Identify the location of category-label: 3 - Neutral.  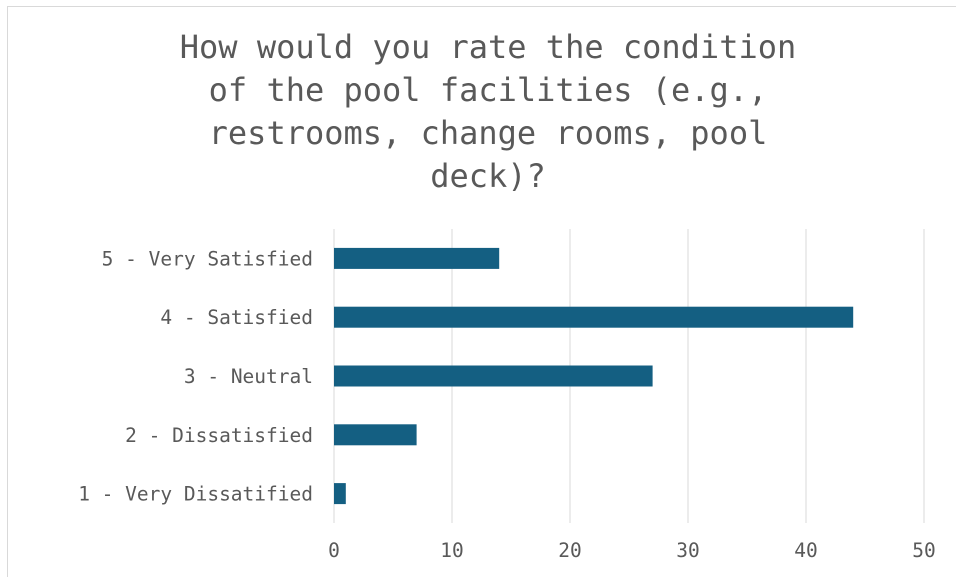
(248, 376).